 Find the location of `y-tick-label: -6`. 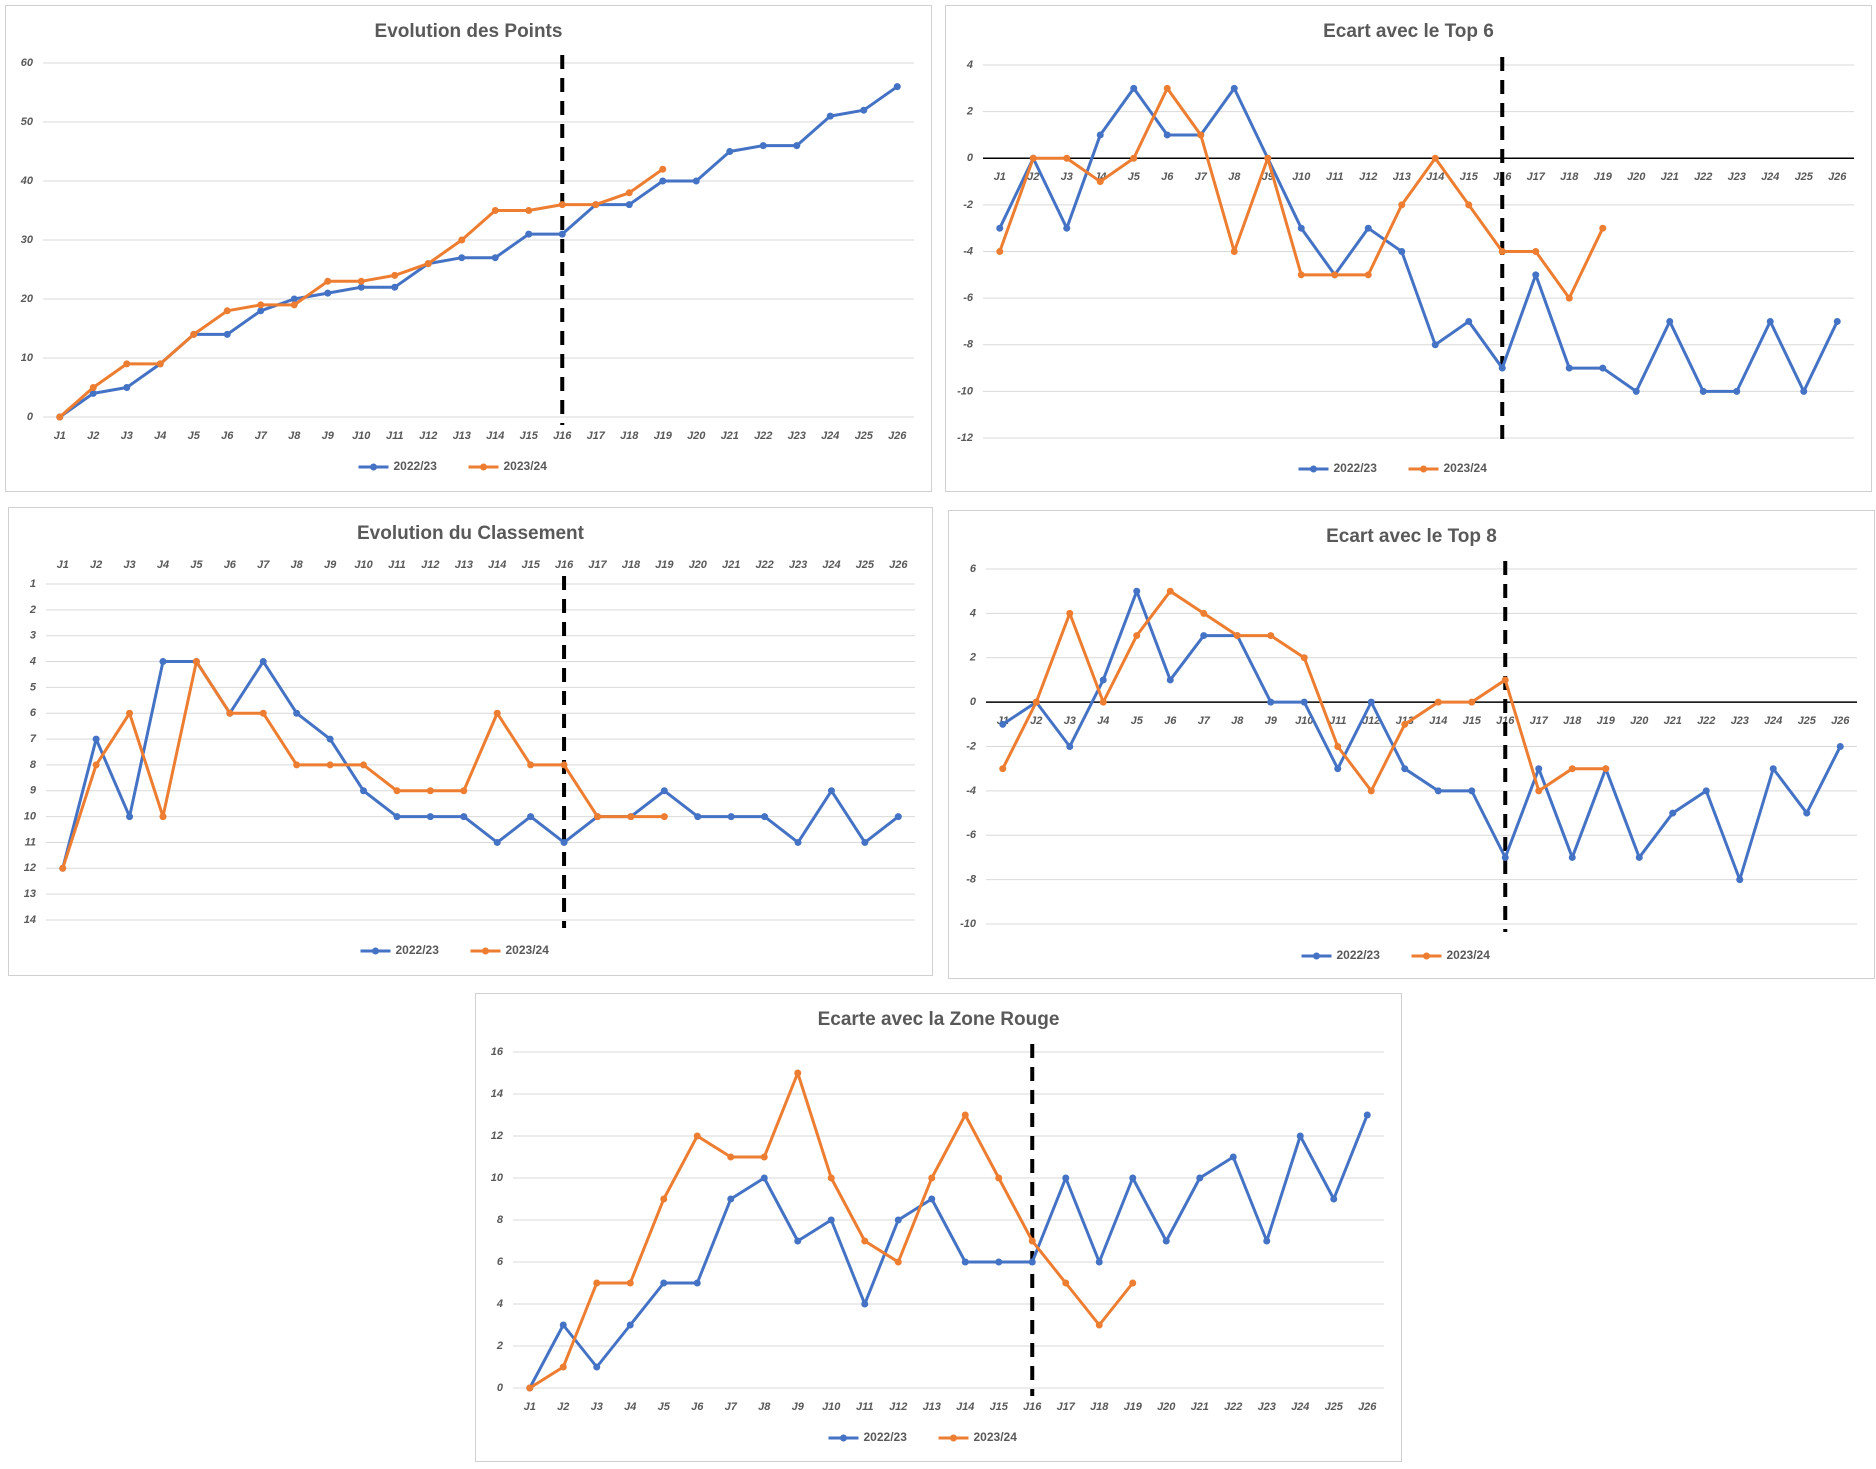

y-tick-label: -6 is located at coordinates (971, 835).